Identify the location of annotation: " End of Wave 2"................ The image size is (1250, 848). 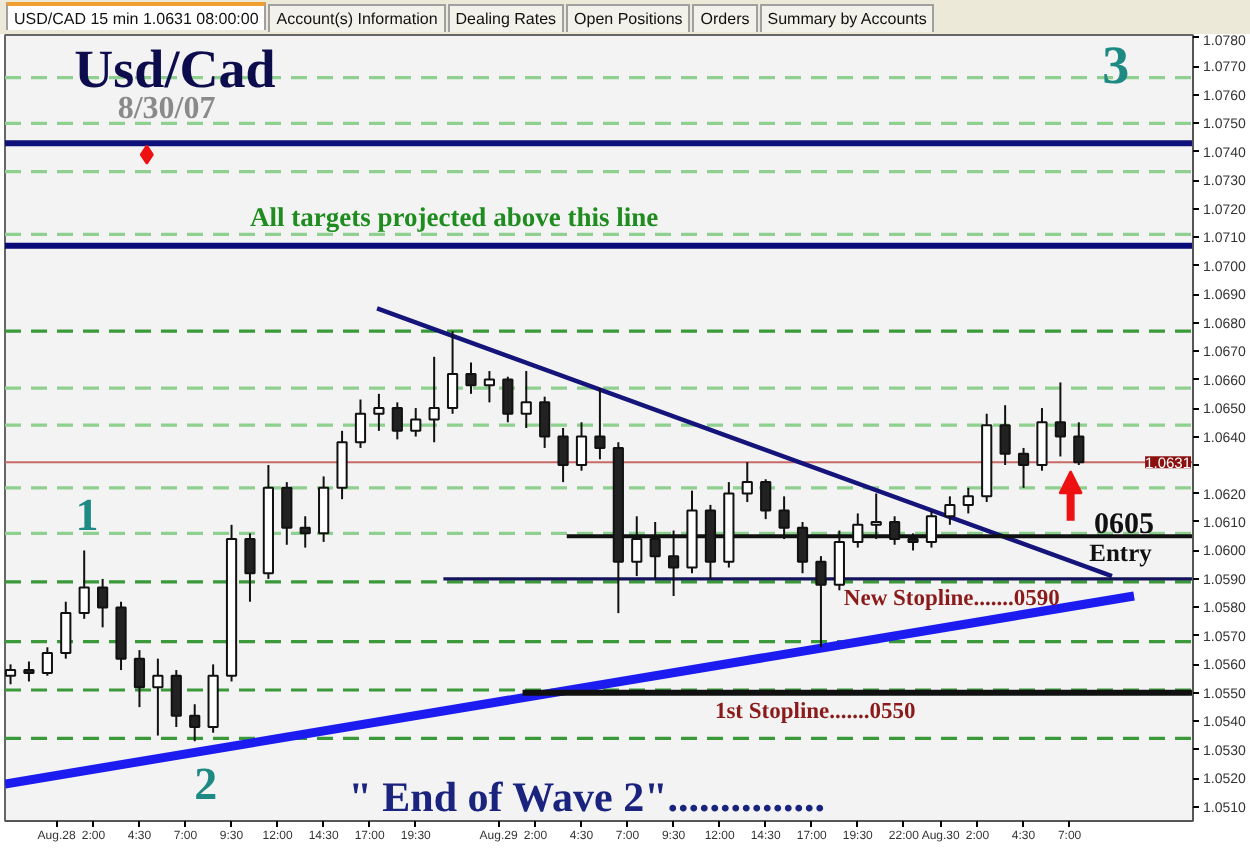
(586, 796).